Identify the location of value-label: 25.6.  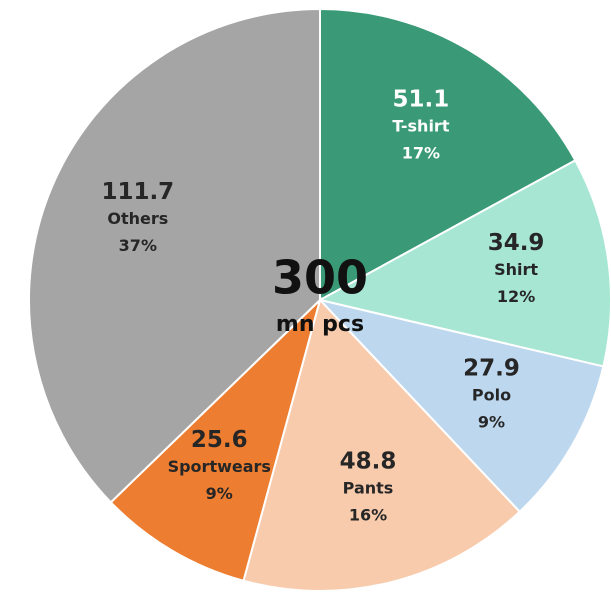
(219, 440).